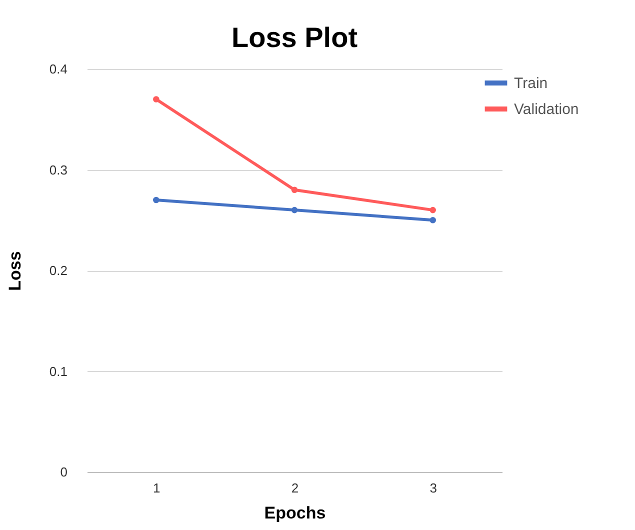  I want to click on x-tick-label: 1, so click(156, 488).